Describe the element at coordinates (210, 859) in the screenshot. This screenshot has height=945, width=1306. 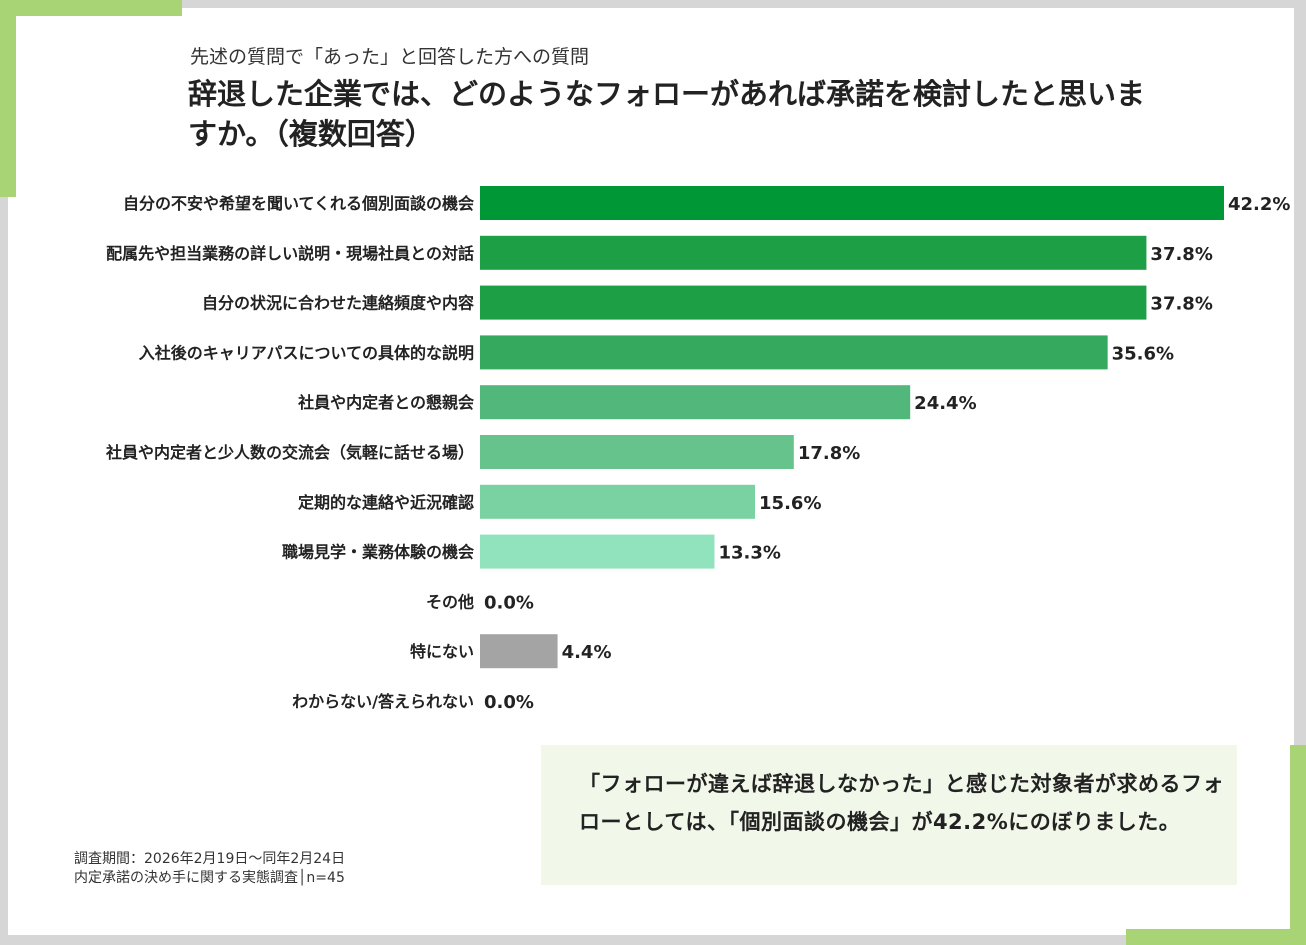
I see `survey-period: 調査期間：2026年2月19日～同年2月24日` at that location.